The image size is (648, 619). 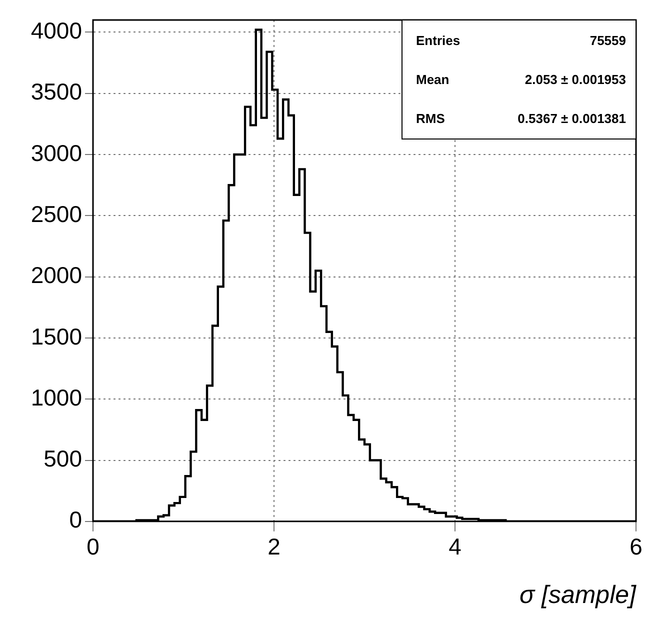 What do you see at coordinates (56, 153) in the screenshot?
I see `y-tick-label: 3000` at bounding box center [56, 153].